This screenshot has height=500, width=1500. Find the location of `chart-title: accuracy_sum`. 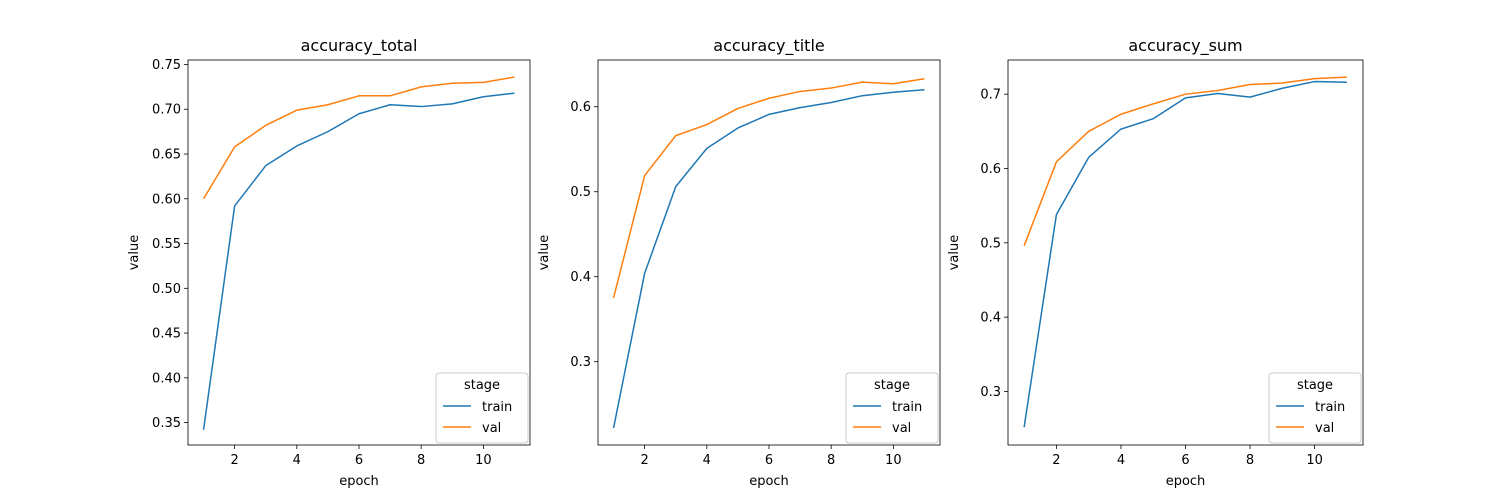

chart-title: accuracy_sum is located at coordinates (1185, 46).